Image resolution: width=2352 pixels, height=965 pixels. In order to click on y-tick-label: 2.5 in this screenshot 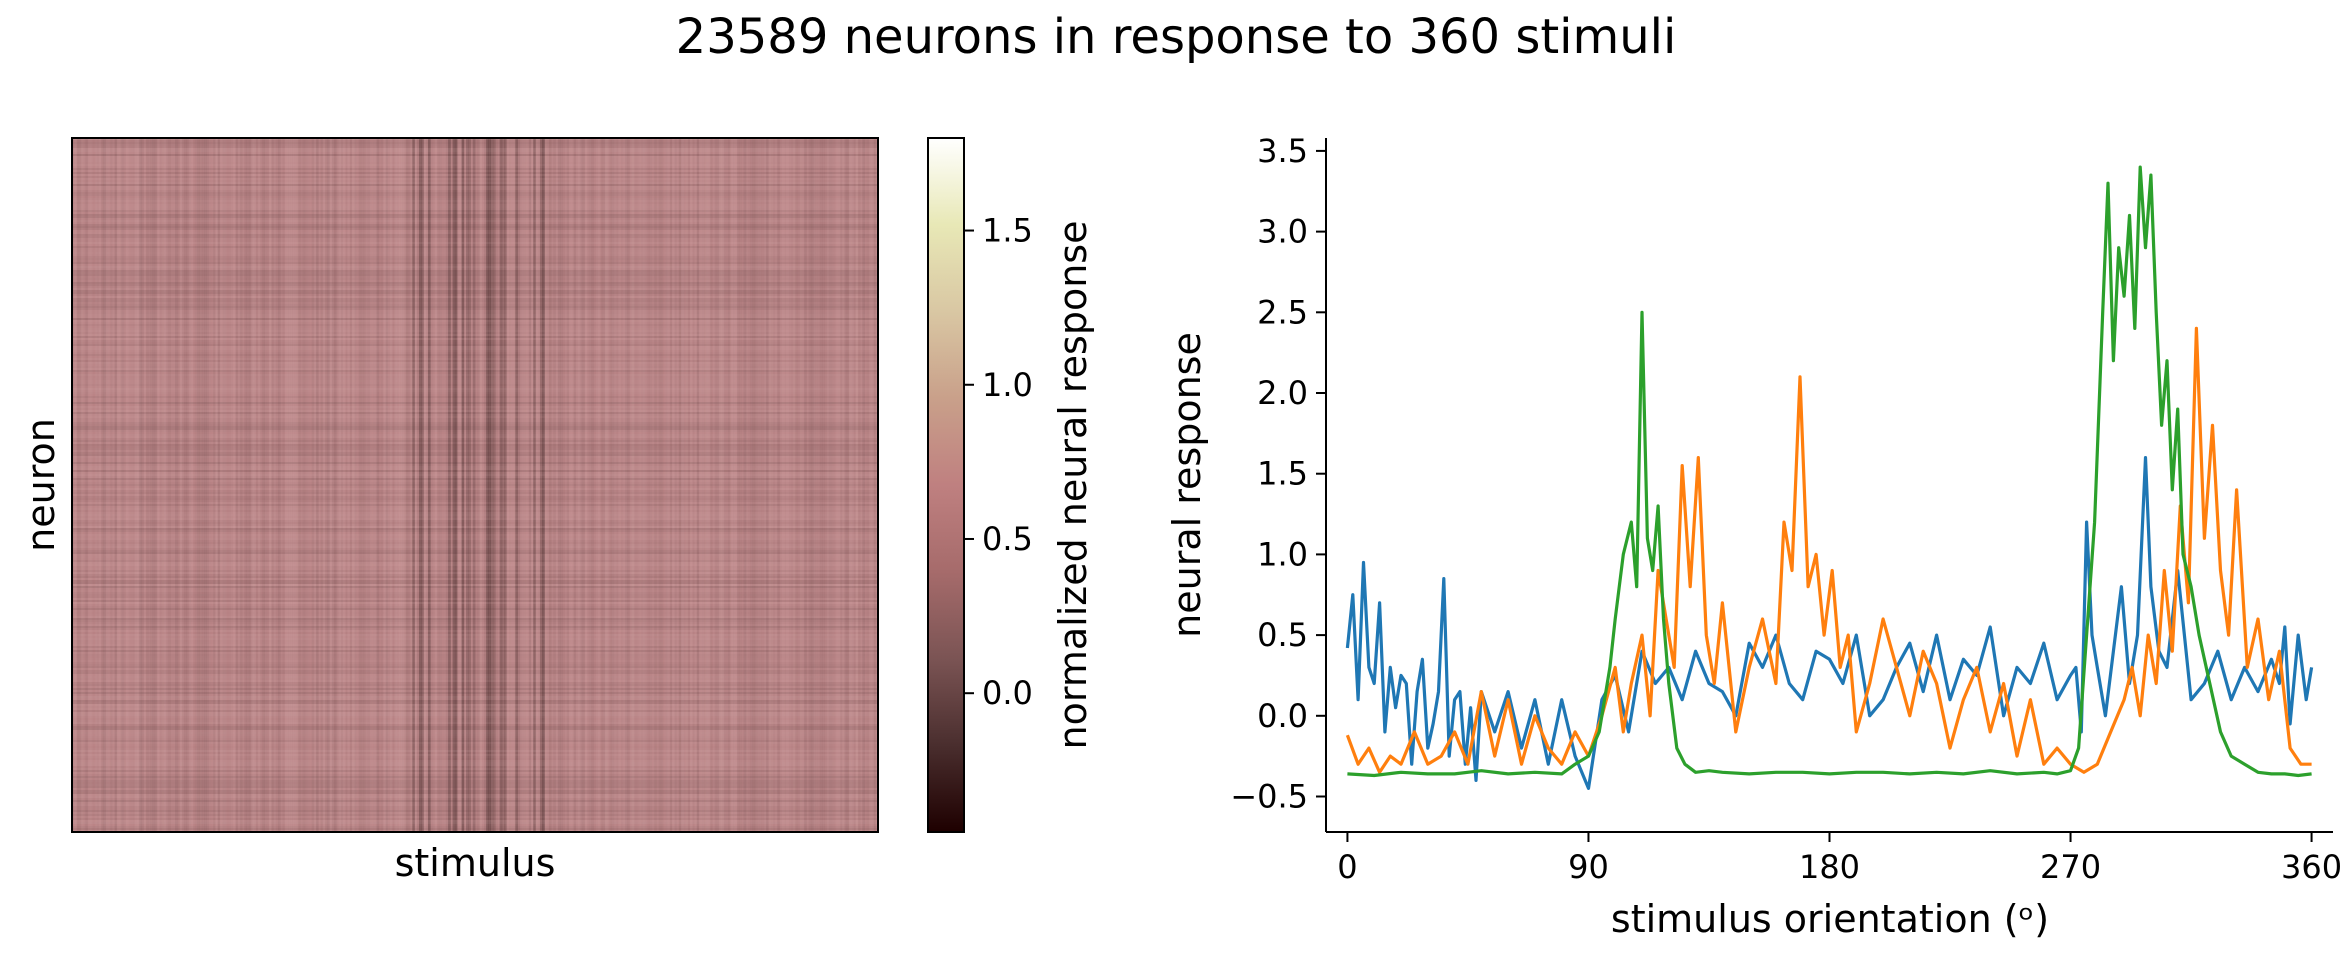, I will do `click(1282, 312)`.